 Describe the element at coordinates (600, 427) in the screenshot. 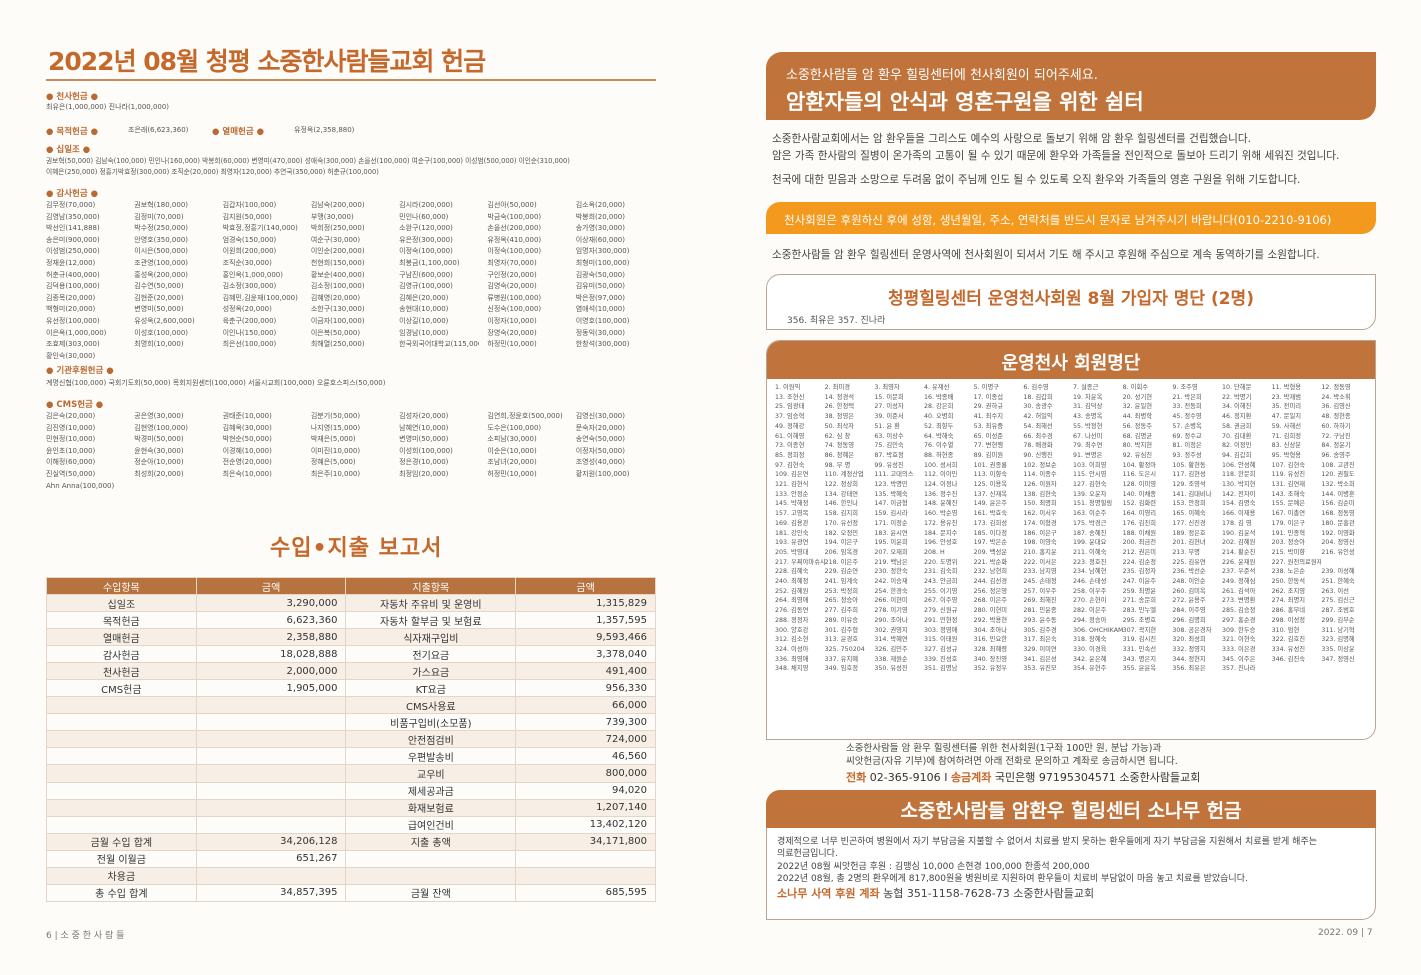

I see `donor-name: 문숙자(20,000)` at that location.